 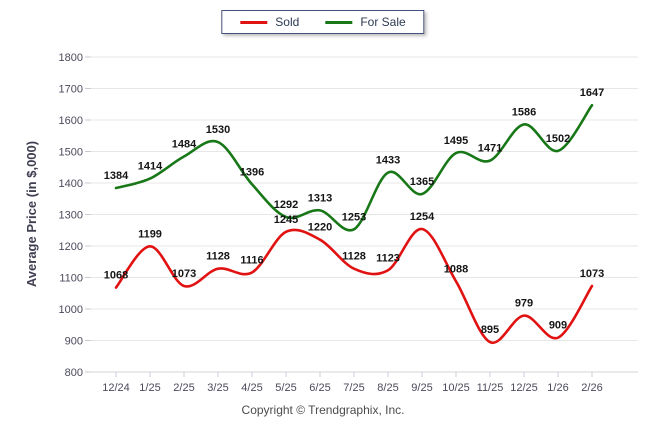 I want to click on y-tick-label: 1500, so click(x=71, y=153).